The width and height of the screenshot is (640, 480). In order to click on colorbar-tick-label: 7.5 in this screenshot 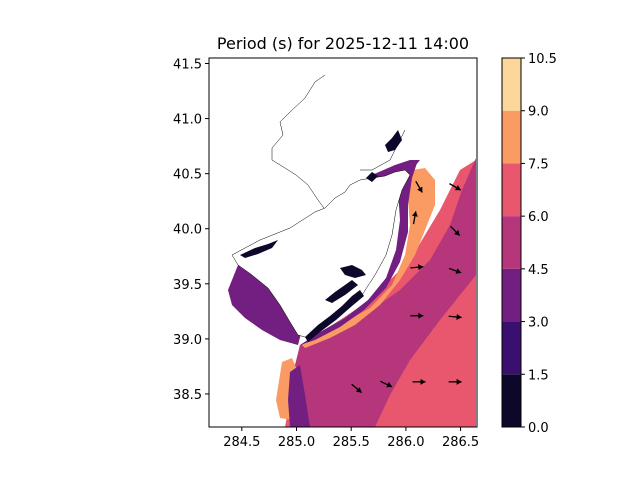, I will do `click(538, 164)`.